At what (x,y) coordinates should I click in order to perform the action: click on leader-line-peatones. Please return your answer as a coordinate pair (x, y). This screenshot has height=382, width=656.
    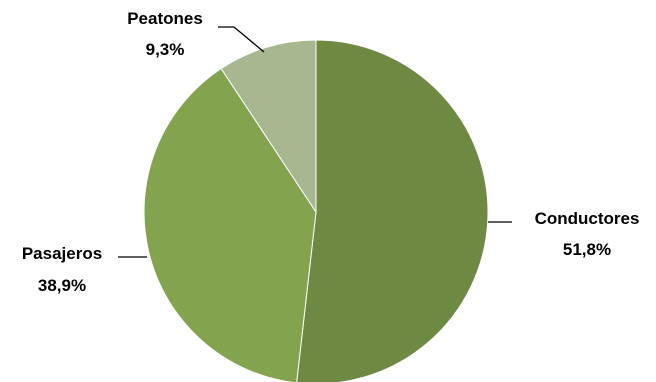
    Looking at the image, I should click on (241, 39).